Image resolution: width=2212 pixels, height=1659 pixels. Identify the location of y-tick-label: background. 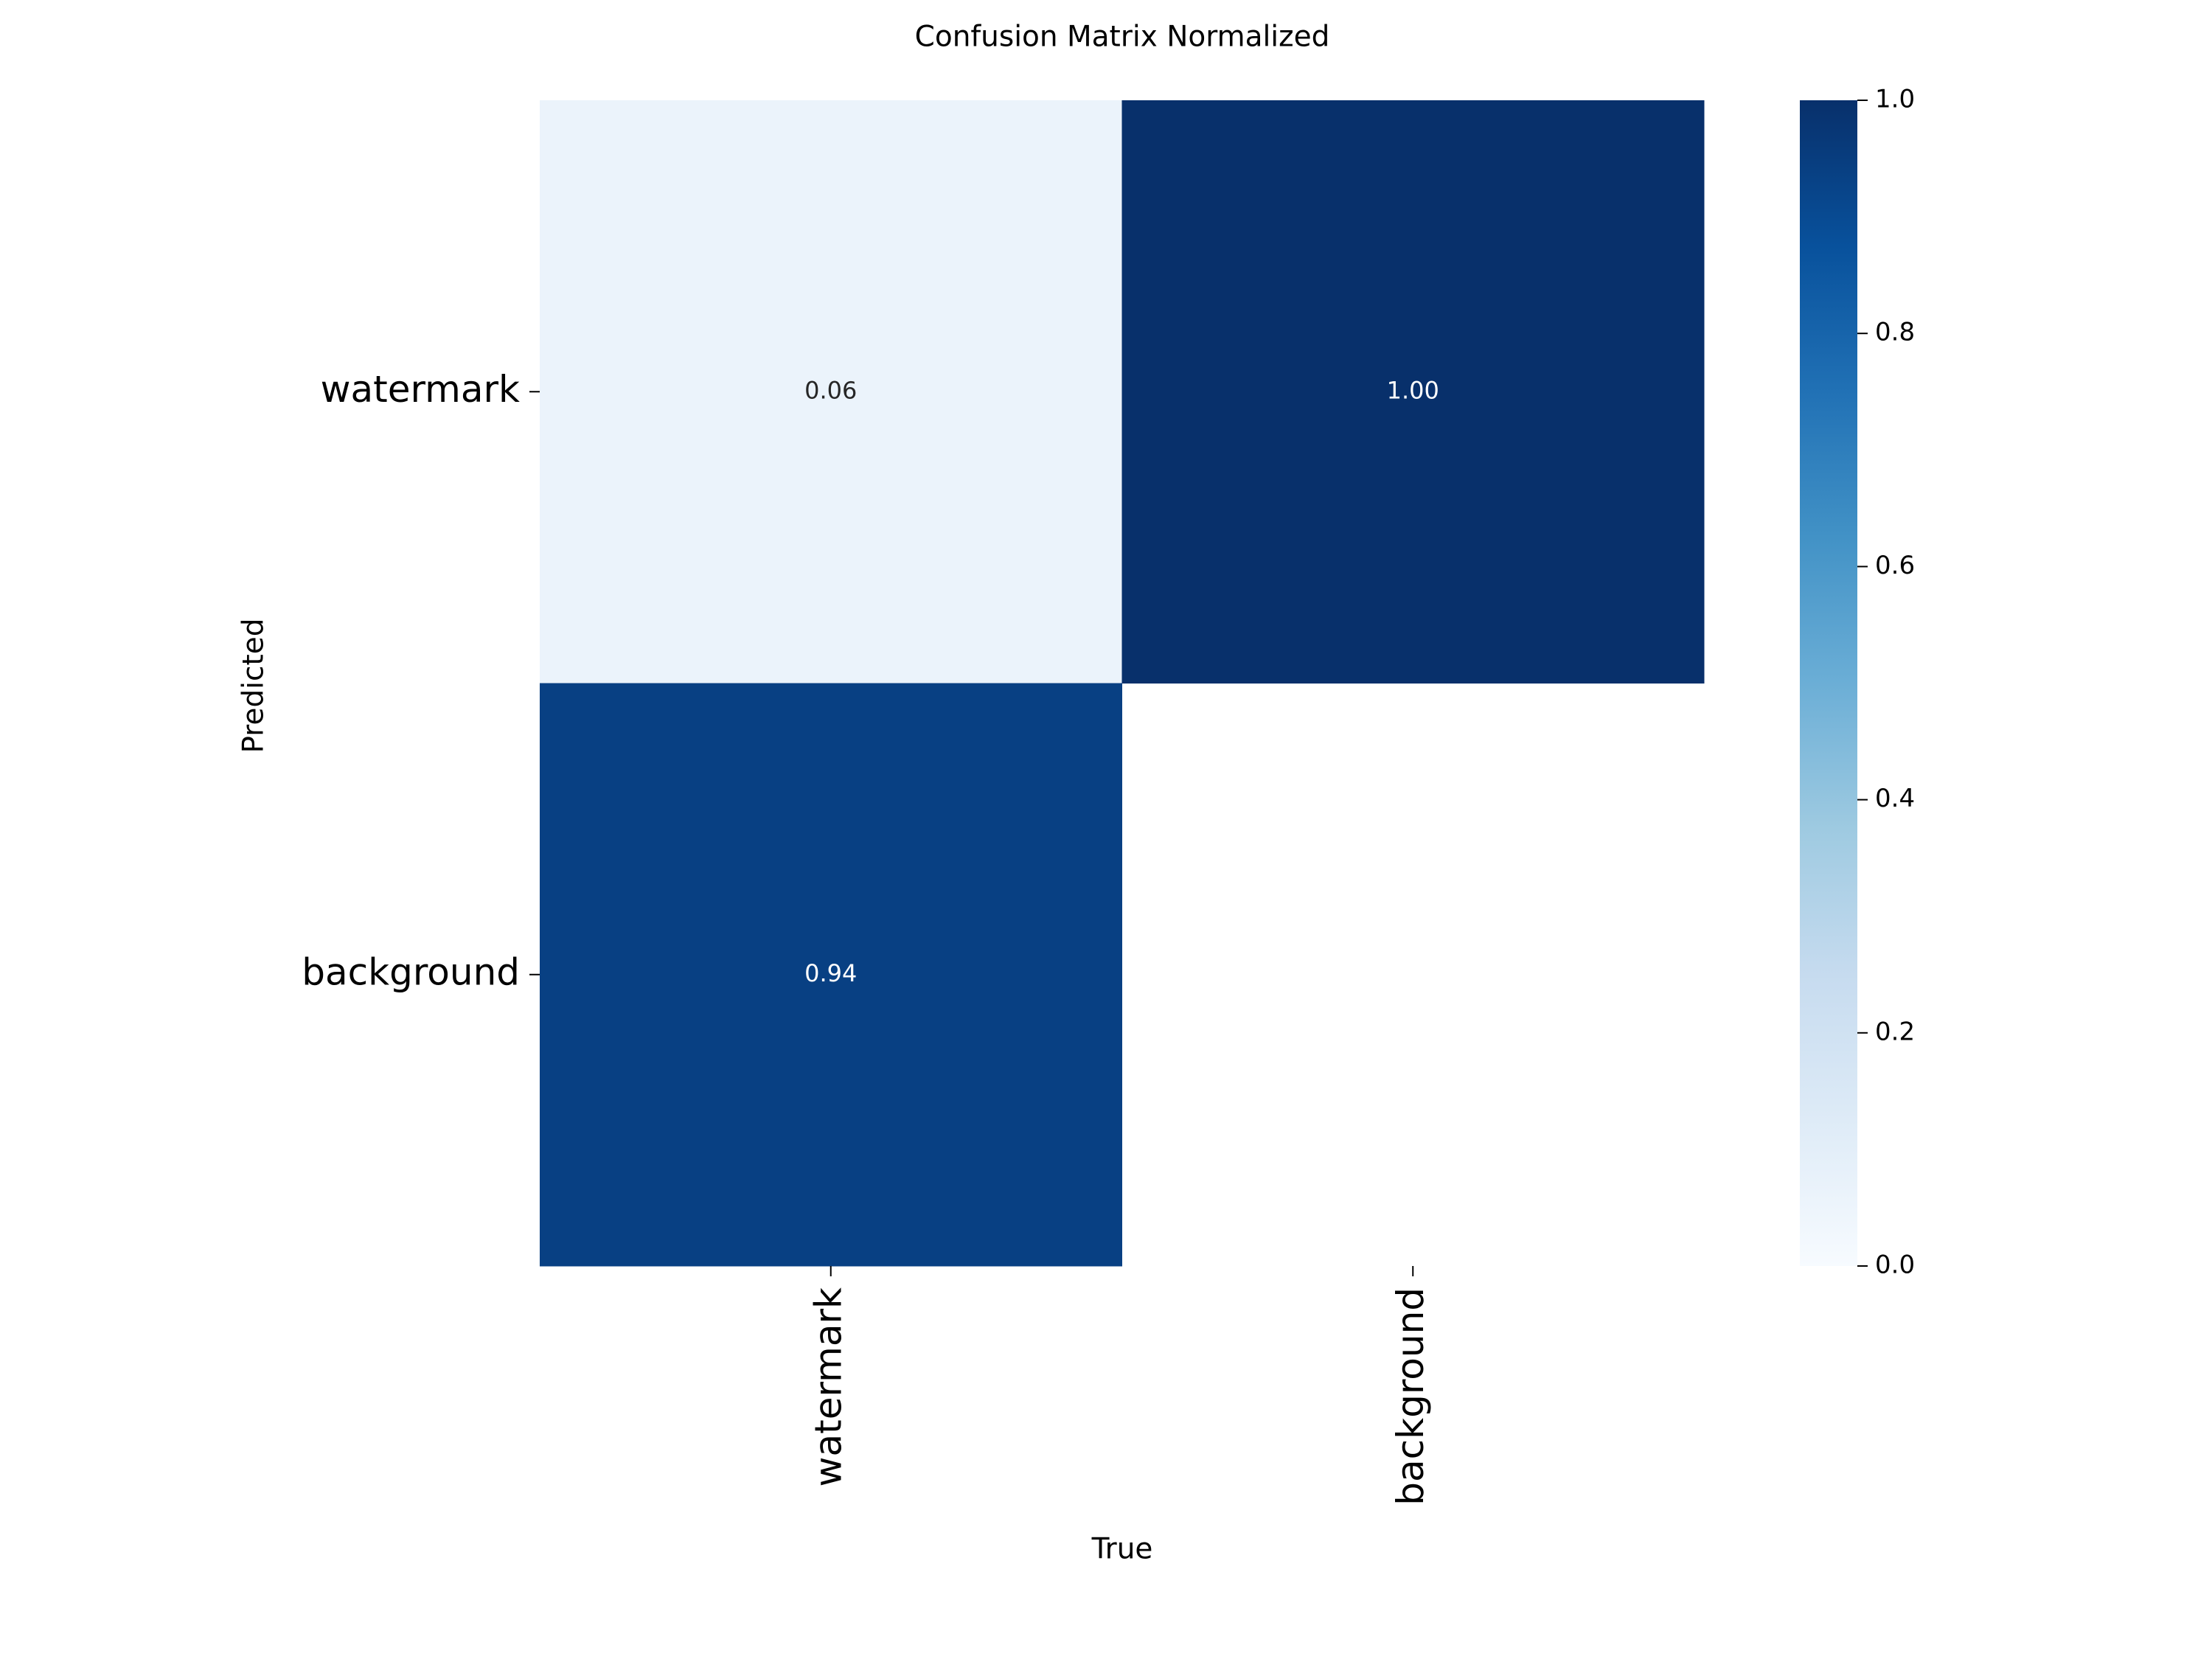
(411, 971).